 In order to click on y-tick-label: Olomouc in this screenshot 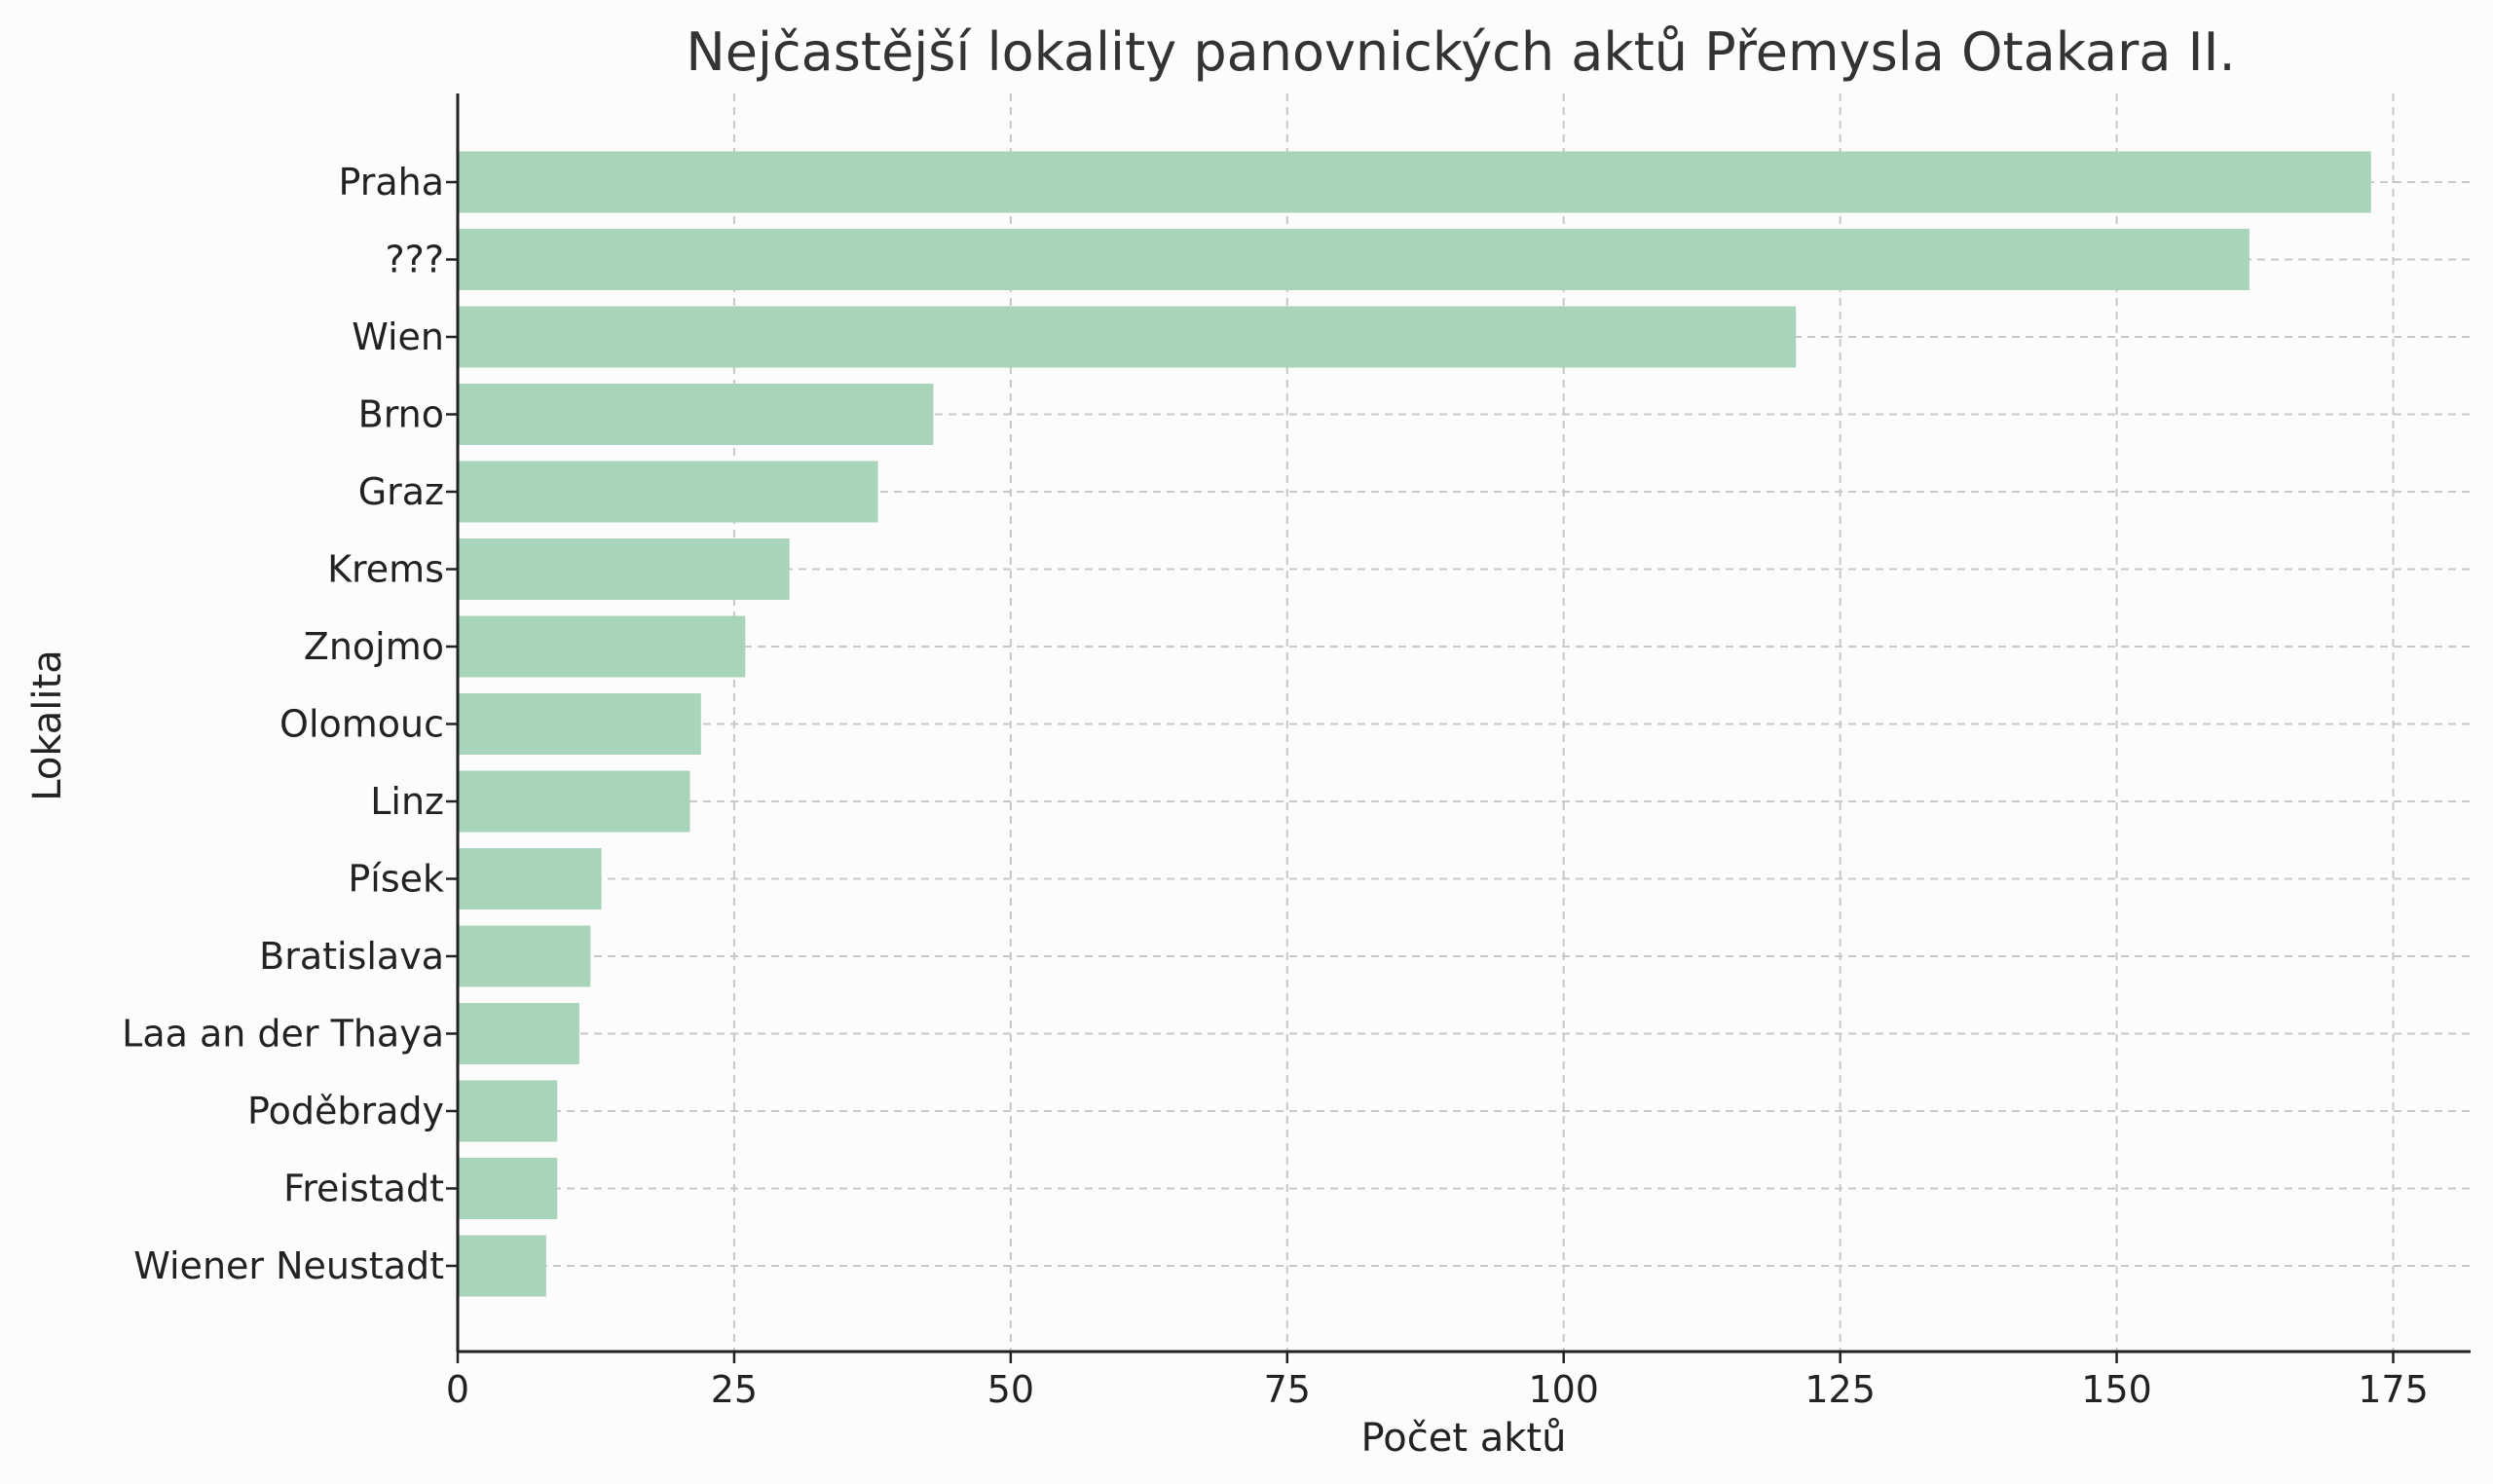, I will do `click(362, 724)`.